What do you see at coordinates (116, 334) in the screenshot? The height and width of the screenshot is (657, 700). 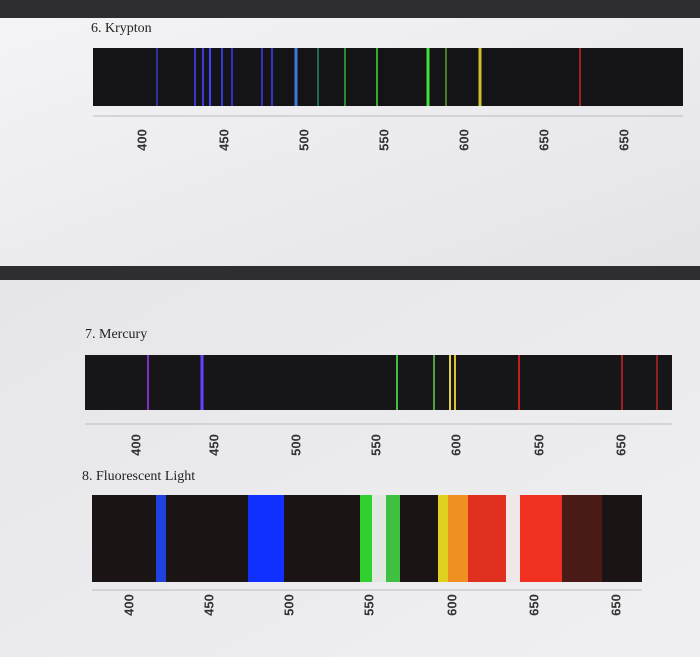 I see `section-title: 7. Mercury` at bounding box center [116, 334].